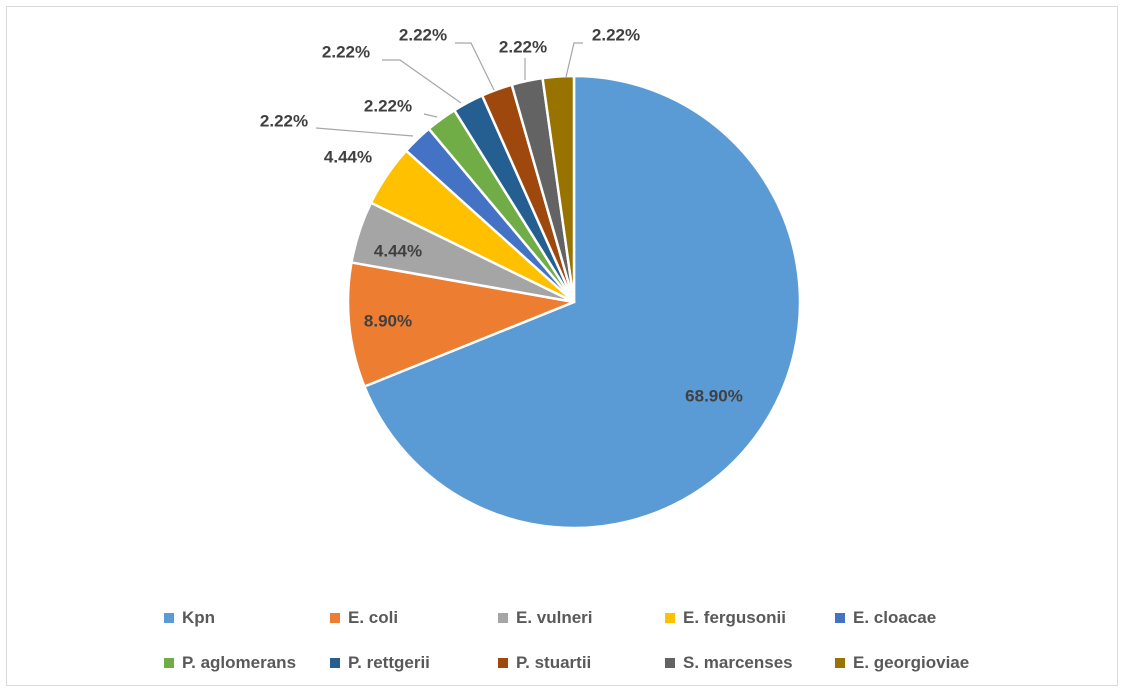 This screenshot has height=692, width=1126. I want to click on data-label-e-coli: 8.90%, so click(388, 320).